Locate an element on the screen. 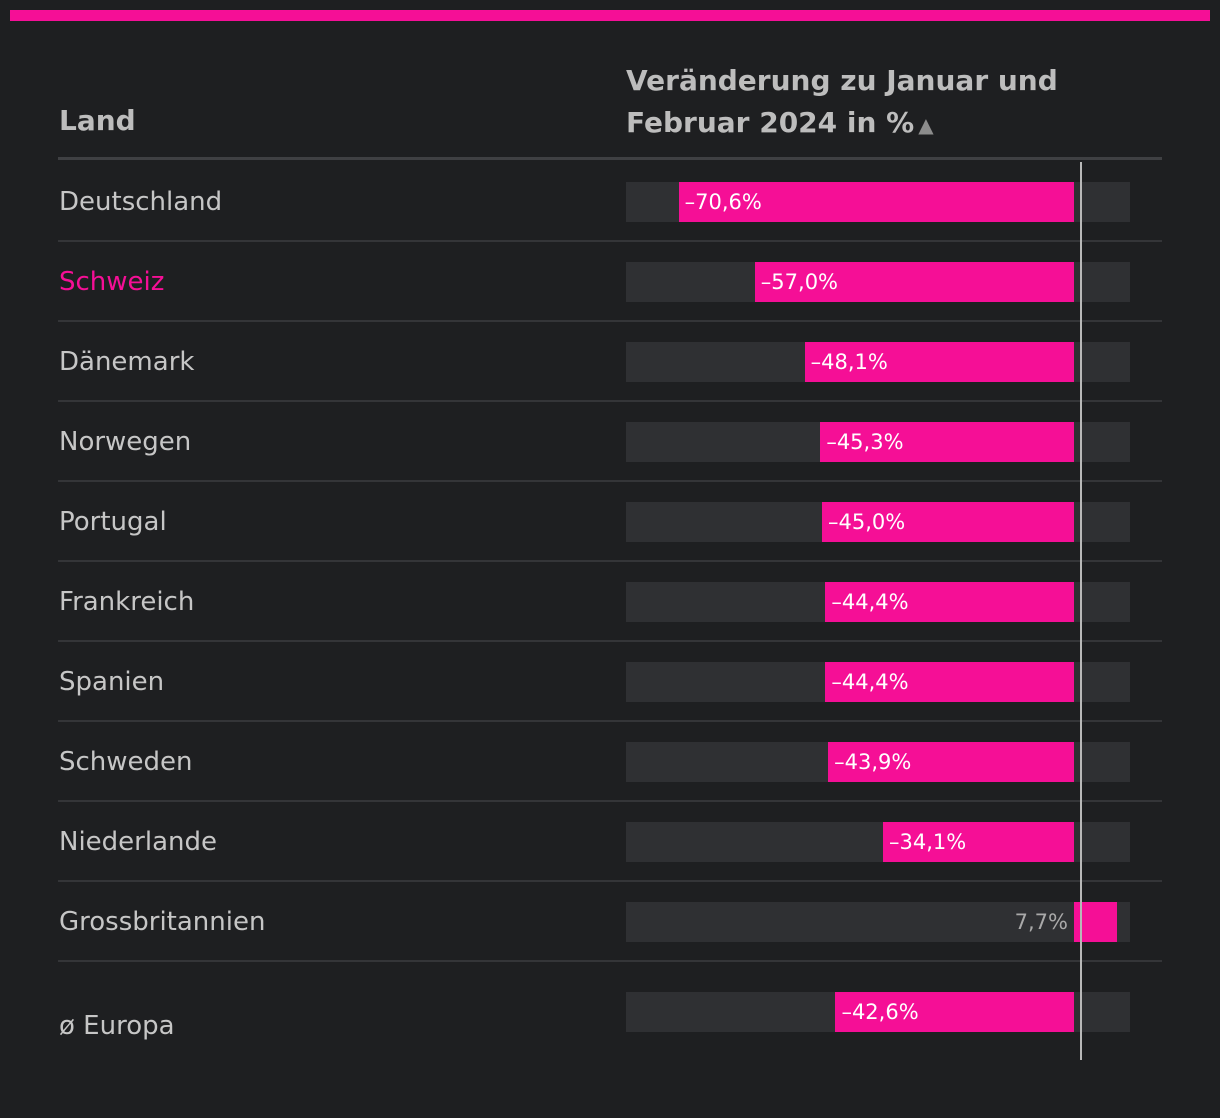  bar-track: –45,0% is located at coordinates (878, 522).